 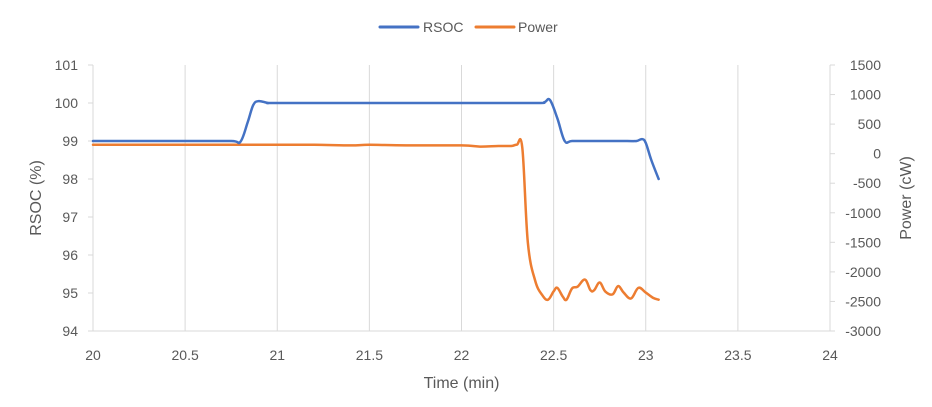 What do you see at coordinates (863, 301) in the screenshot?
I see `right-tick-label: -2500` at bounding box center [863, 301].